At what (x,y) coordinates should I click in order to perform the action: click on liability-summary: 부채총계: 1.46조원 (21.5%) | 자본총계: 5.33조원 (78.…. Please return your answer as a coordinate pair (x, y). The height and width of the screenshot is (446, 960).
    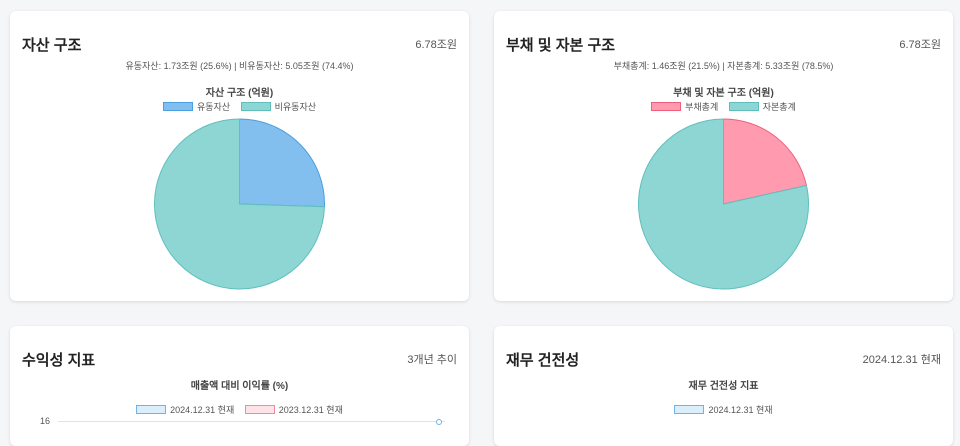
    Looking at the image, I should click on (723, 66).